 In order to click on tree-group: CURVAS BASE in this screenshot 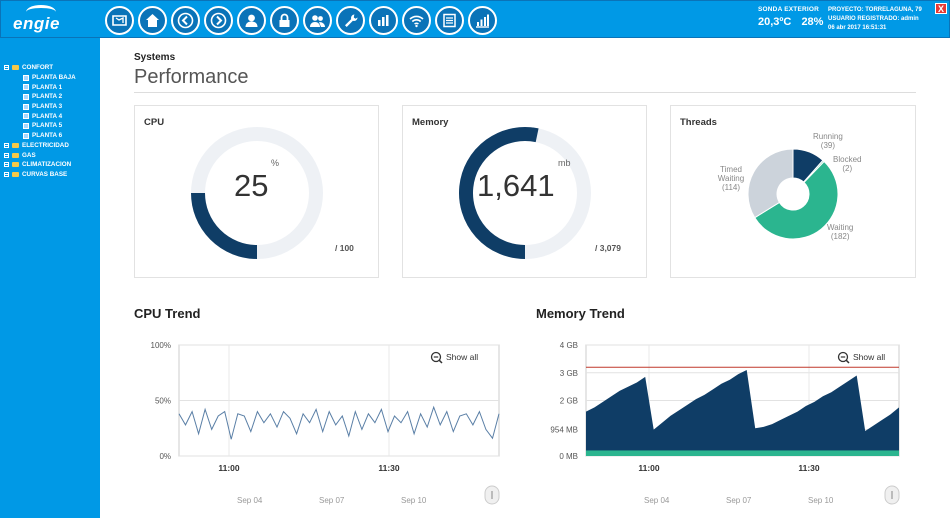, I will do `click(40, 175)`.